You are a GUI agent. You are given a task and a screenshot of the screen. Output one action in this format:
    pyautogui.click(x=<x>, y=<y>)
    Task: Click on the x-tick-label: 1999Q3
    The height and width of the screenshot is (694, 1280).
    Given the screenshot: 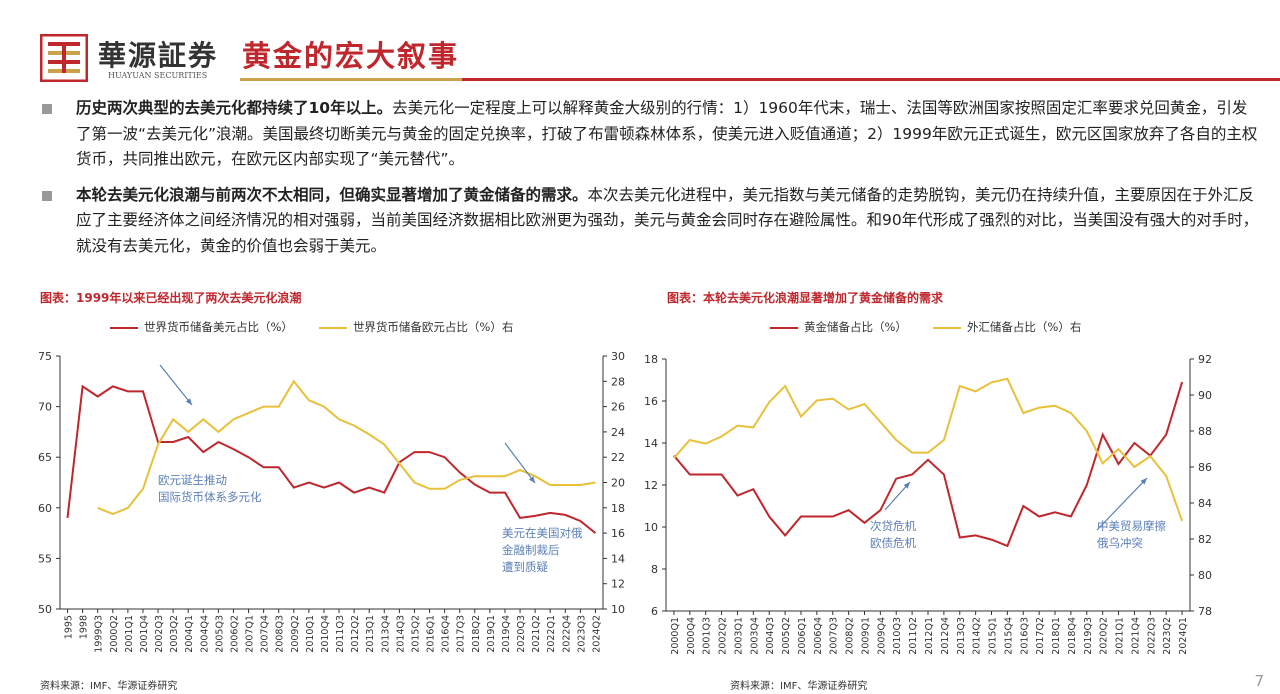 What is the action you would take?
    pyautogui.click(x=99, y=634)
    